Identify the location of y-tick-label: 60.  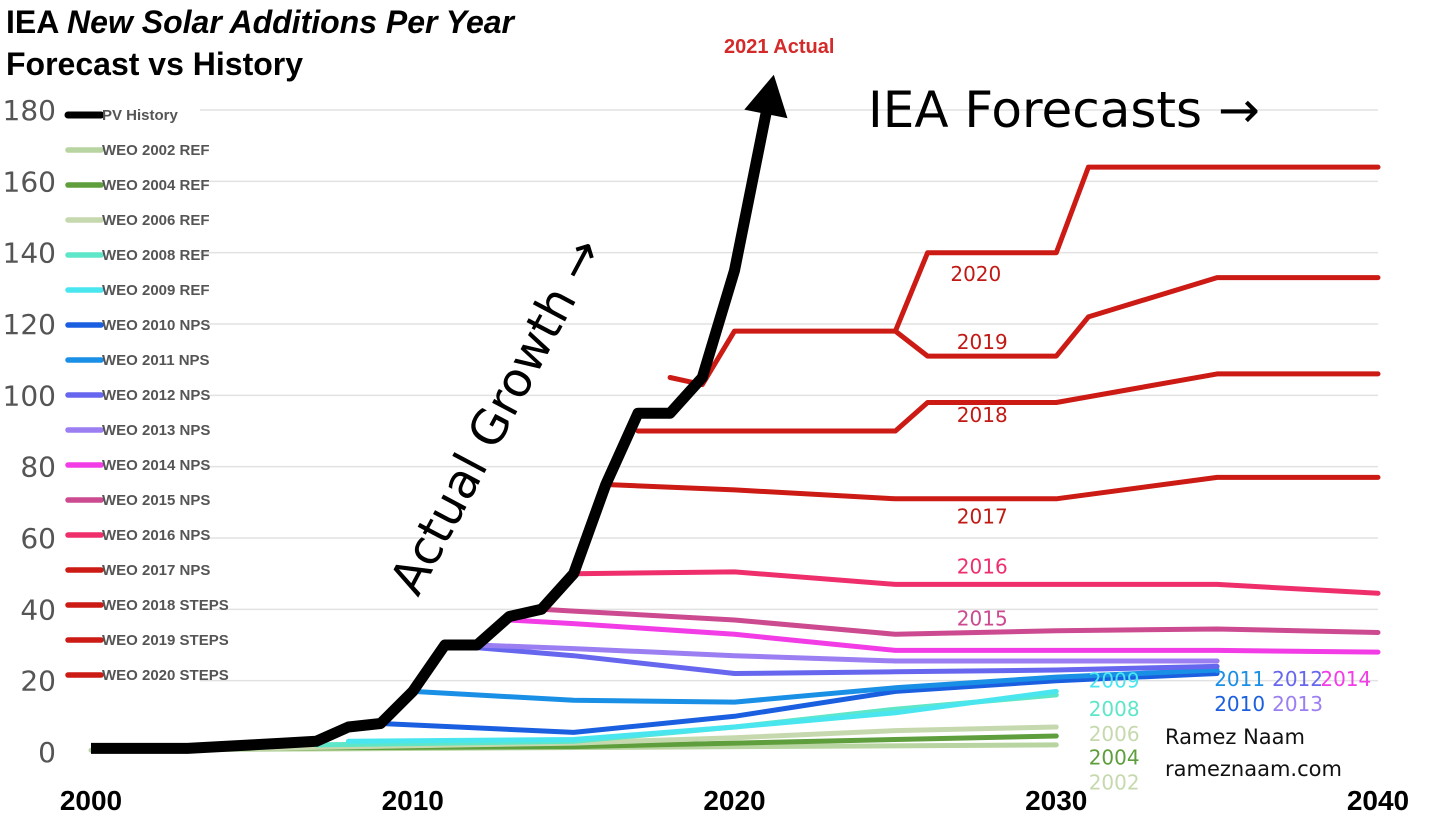
(38, 538).